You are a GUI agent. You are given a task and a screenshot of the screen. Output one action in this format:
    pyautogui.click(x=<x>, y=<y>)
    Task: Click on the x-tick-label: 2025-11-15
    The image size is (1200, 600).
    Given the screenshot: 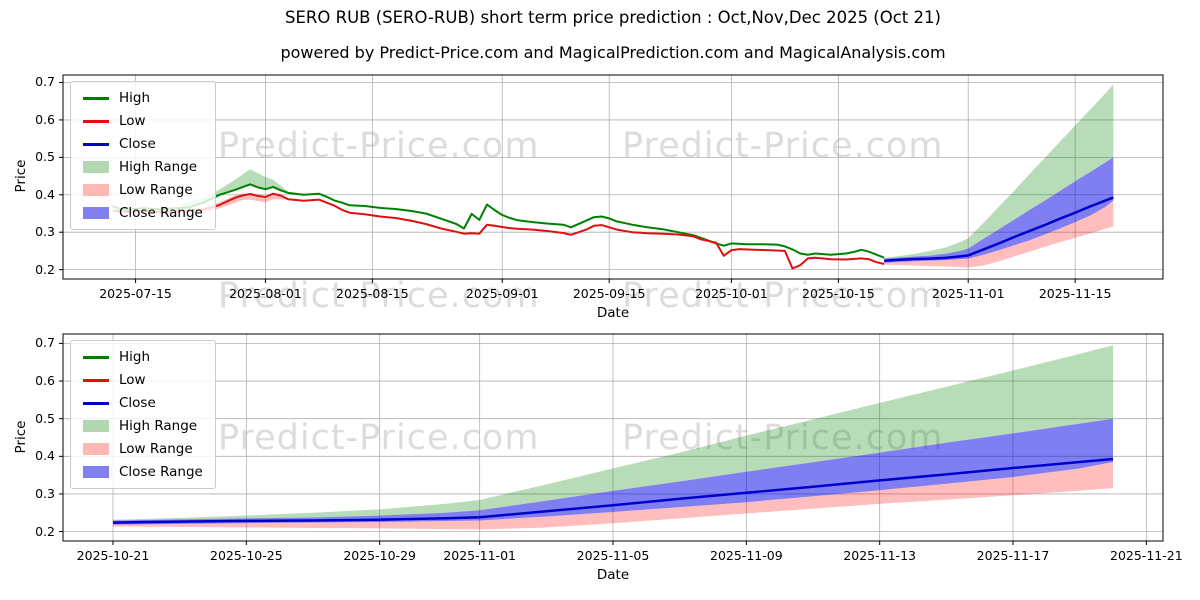 What is the action you would take?
    pyautogui.click(x=1075, y=293)
    